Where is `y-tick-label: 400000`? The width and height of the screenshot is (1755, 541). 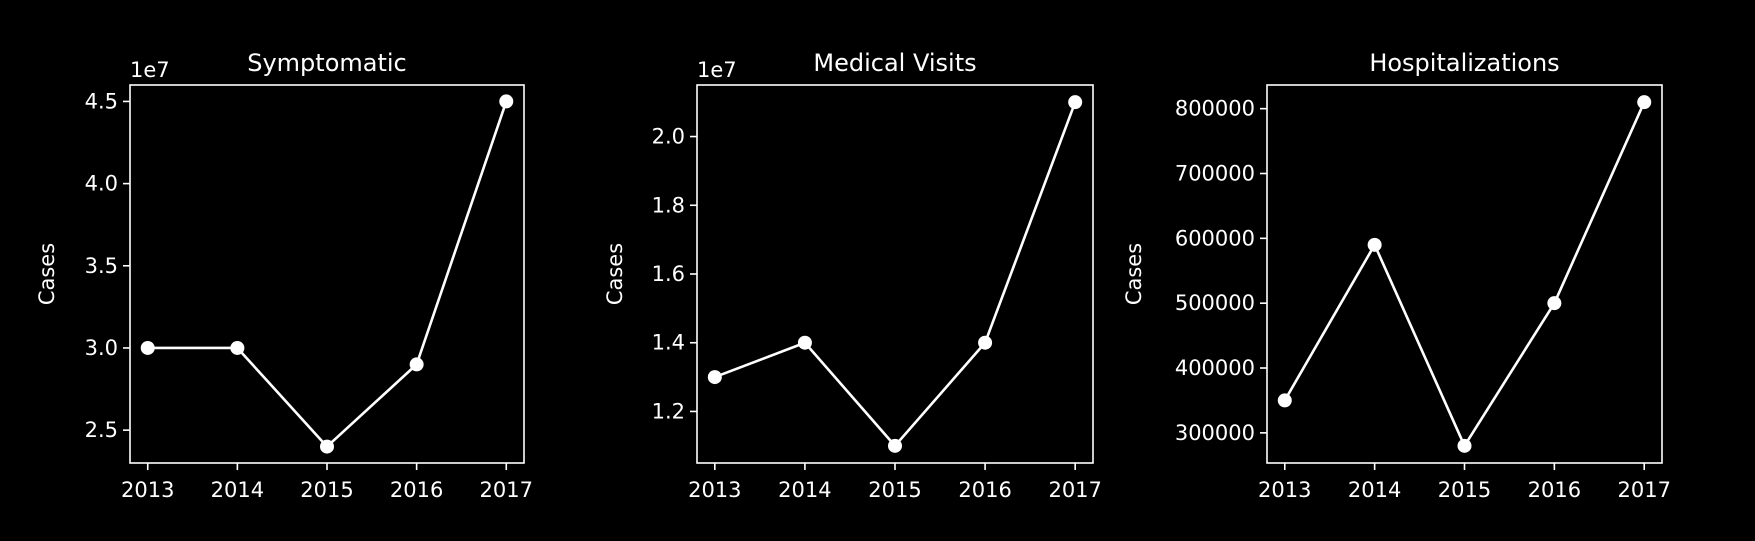
y-tick-label: 400000 is located at coordinates (1215, 368).